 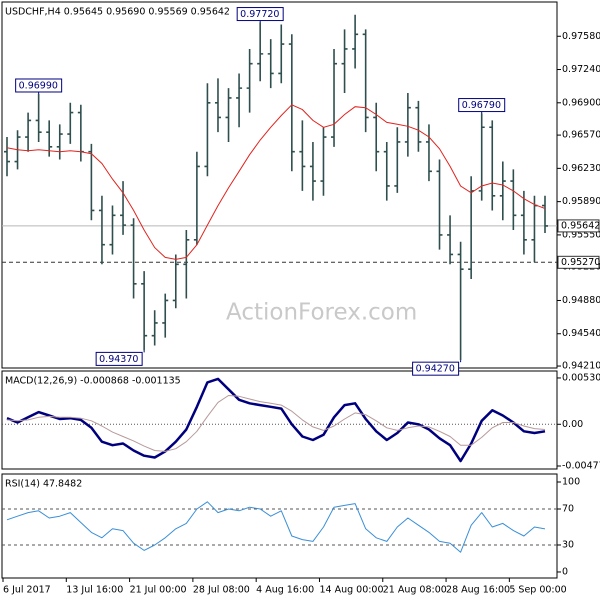 I want to click on x-tick-label: 21 Jul 00:00, so click(x=158, y=590).